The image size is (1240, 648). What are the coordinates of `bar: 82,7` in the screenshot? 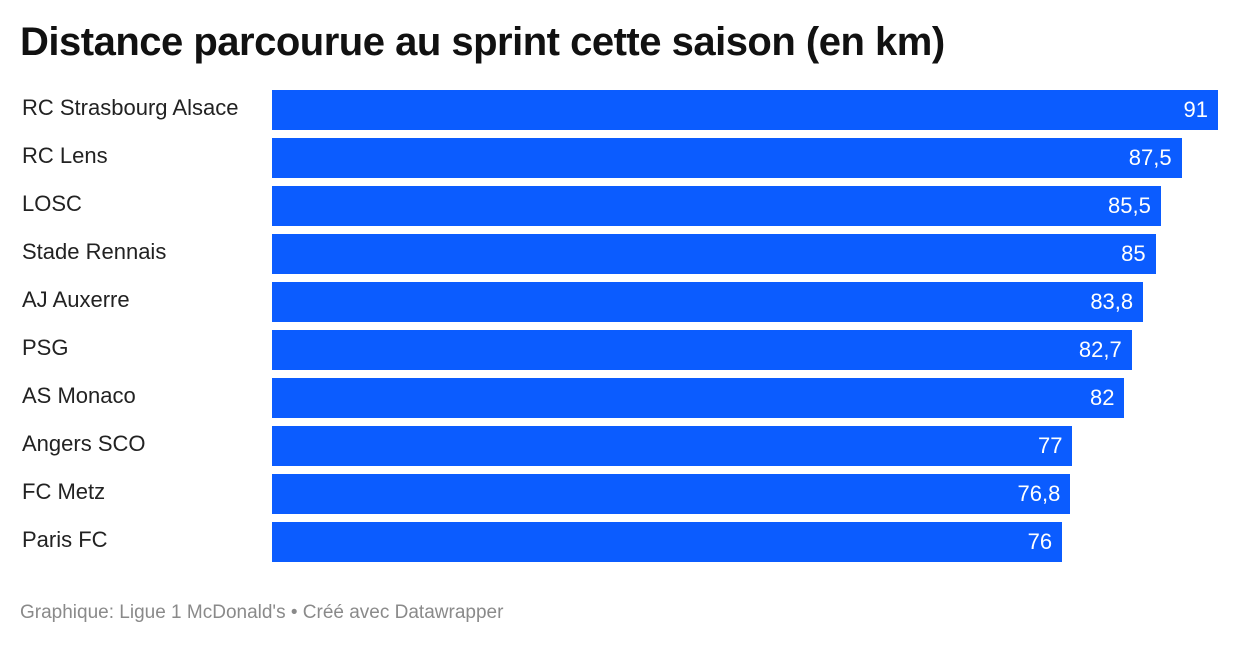 It's located at (702, 350).